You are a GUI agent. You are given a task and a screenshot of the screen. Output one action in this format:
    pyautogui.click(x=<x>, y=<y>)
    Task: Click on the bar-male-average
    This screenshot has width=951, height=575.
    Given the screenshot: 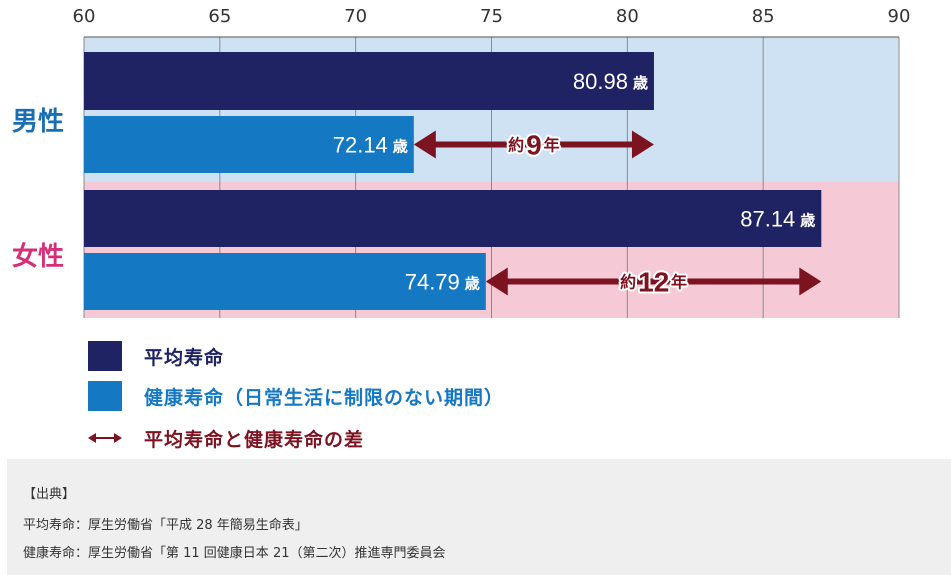 What is the action you would take?
    pyautogui.click(x=369, y=81)
    